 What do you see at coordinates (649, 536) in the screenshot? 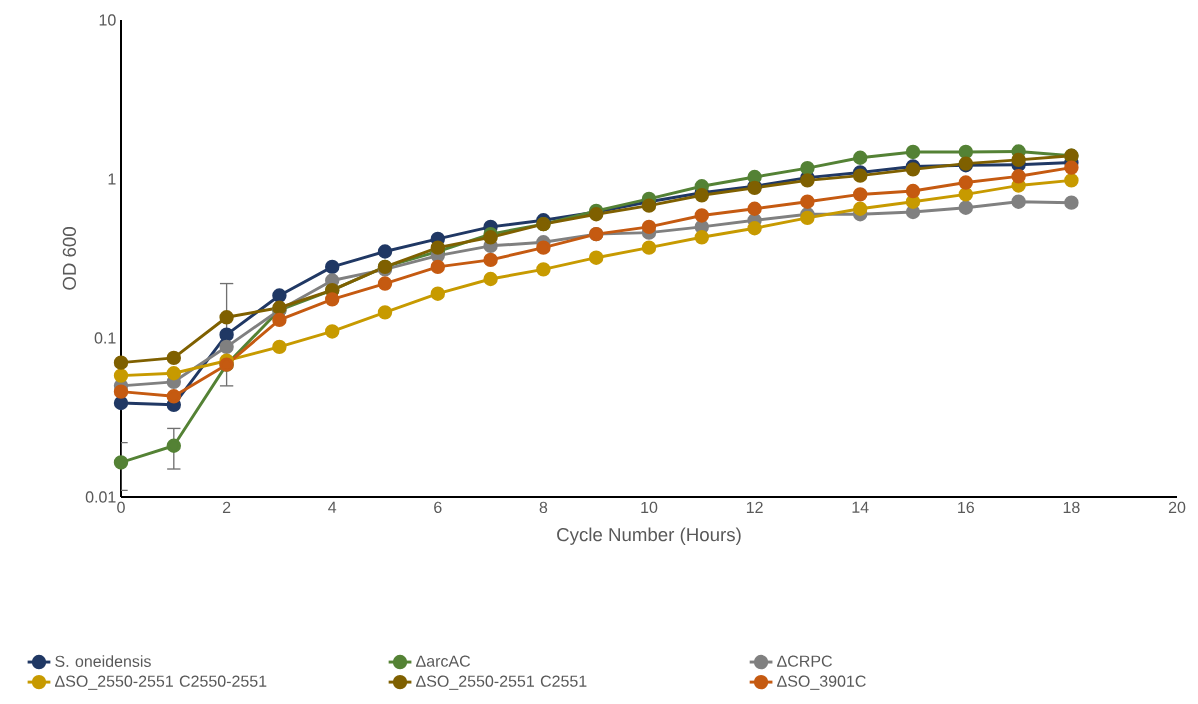
I see `x-axis-title: Cycle Number (Hours)` at bounding box center [649, 536].